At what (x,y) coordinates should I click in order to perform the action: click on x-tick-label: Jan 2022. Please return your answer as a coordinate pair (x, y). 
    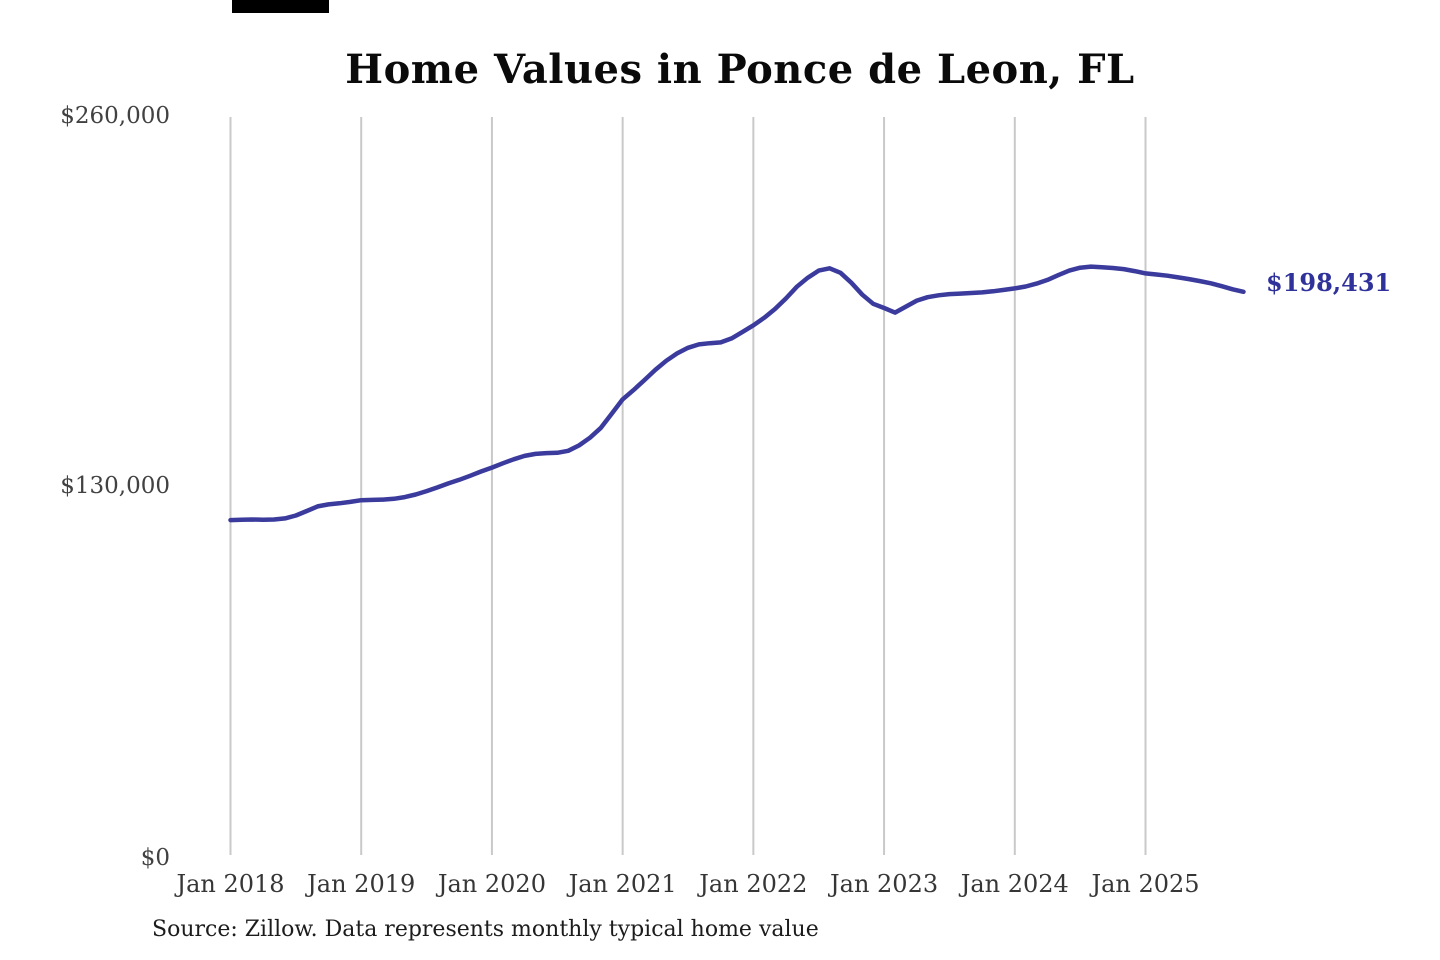
    Looking at the image, I should click on (753, 884).